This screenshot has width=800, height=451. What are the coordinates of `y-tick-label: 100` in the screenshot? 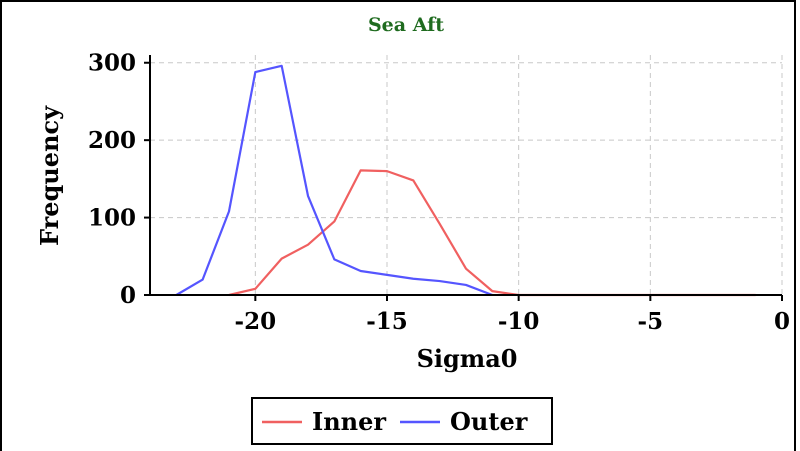 It's located at (112, 218).